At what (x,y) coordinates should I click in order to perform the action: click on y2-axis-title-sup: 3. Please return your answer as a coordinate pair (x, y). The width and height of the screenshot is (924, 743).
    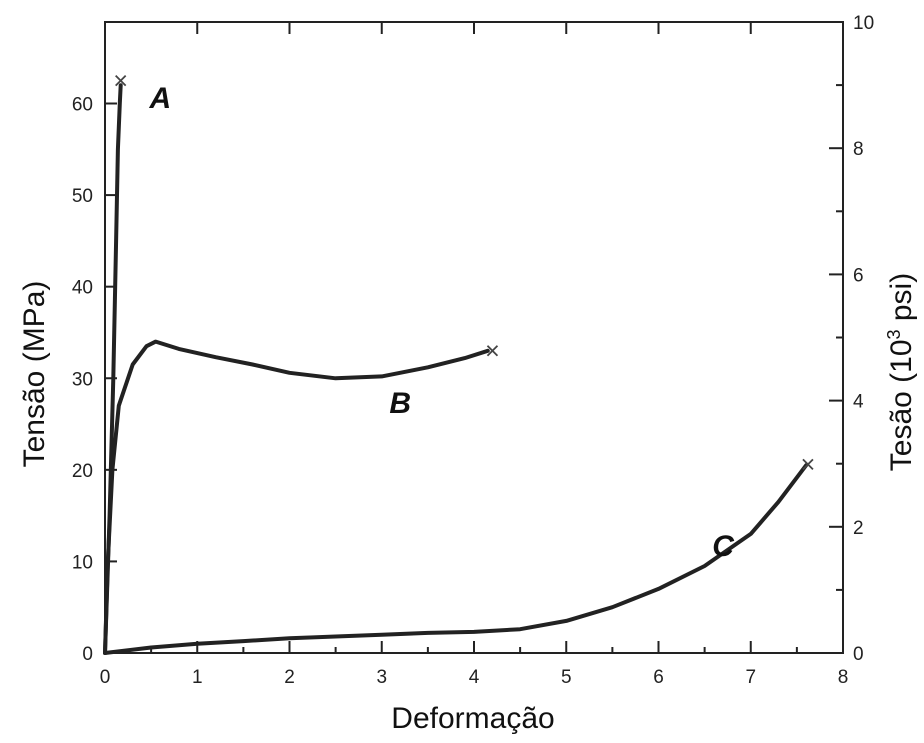
    Looking at the image, I should click on (894, 334).